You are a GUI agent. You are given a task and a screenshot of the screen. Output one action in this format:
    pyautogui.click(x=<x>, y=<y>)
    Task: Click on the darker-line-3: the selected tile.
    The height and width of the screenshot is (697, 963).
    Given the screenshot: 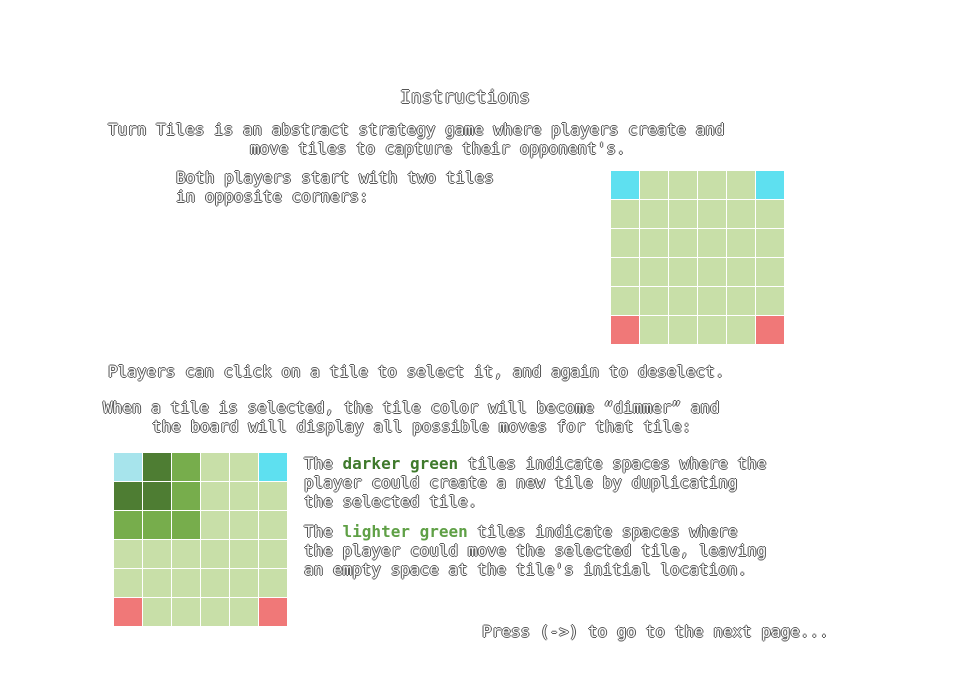 What is the action you would take?
    pyautogui.click(x=391, y=501)
    